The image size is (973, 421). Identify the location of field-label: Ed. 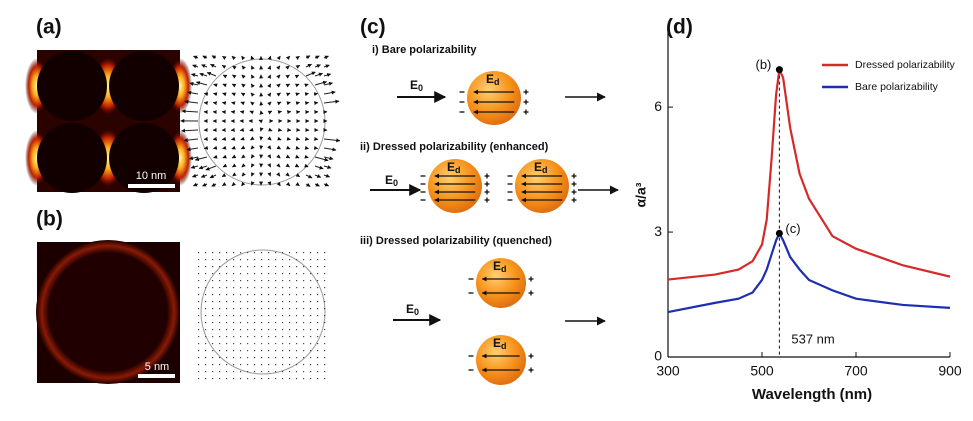
(454, 167).